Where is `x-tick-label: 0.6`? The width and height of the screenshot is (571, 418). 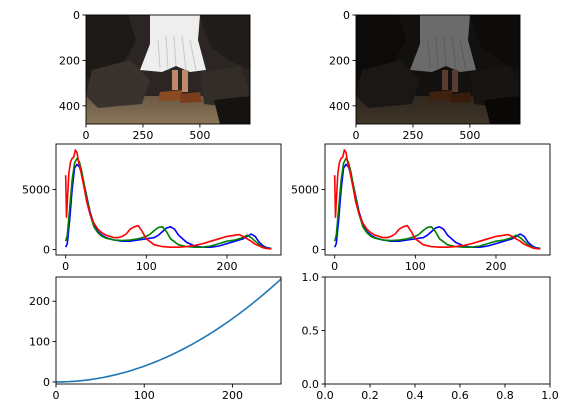
x-tick-label: 0.6 is located at coordinates (460, 395).